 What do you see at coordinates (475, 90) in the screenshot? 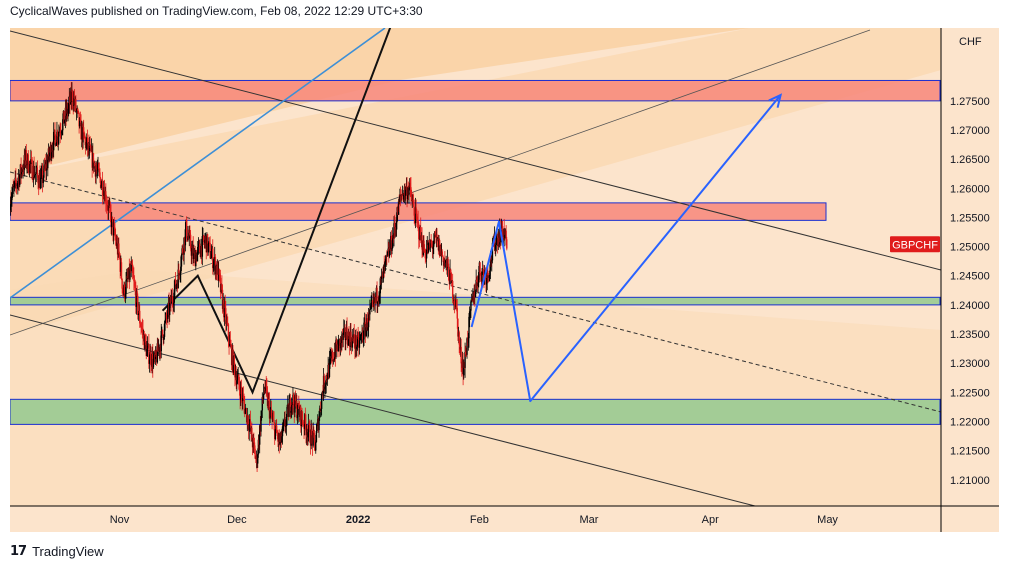
I see `resistance-zone` at bounding box center [475, 90].